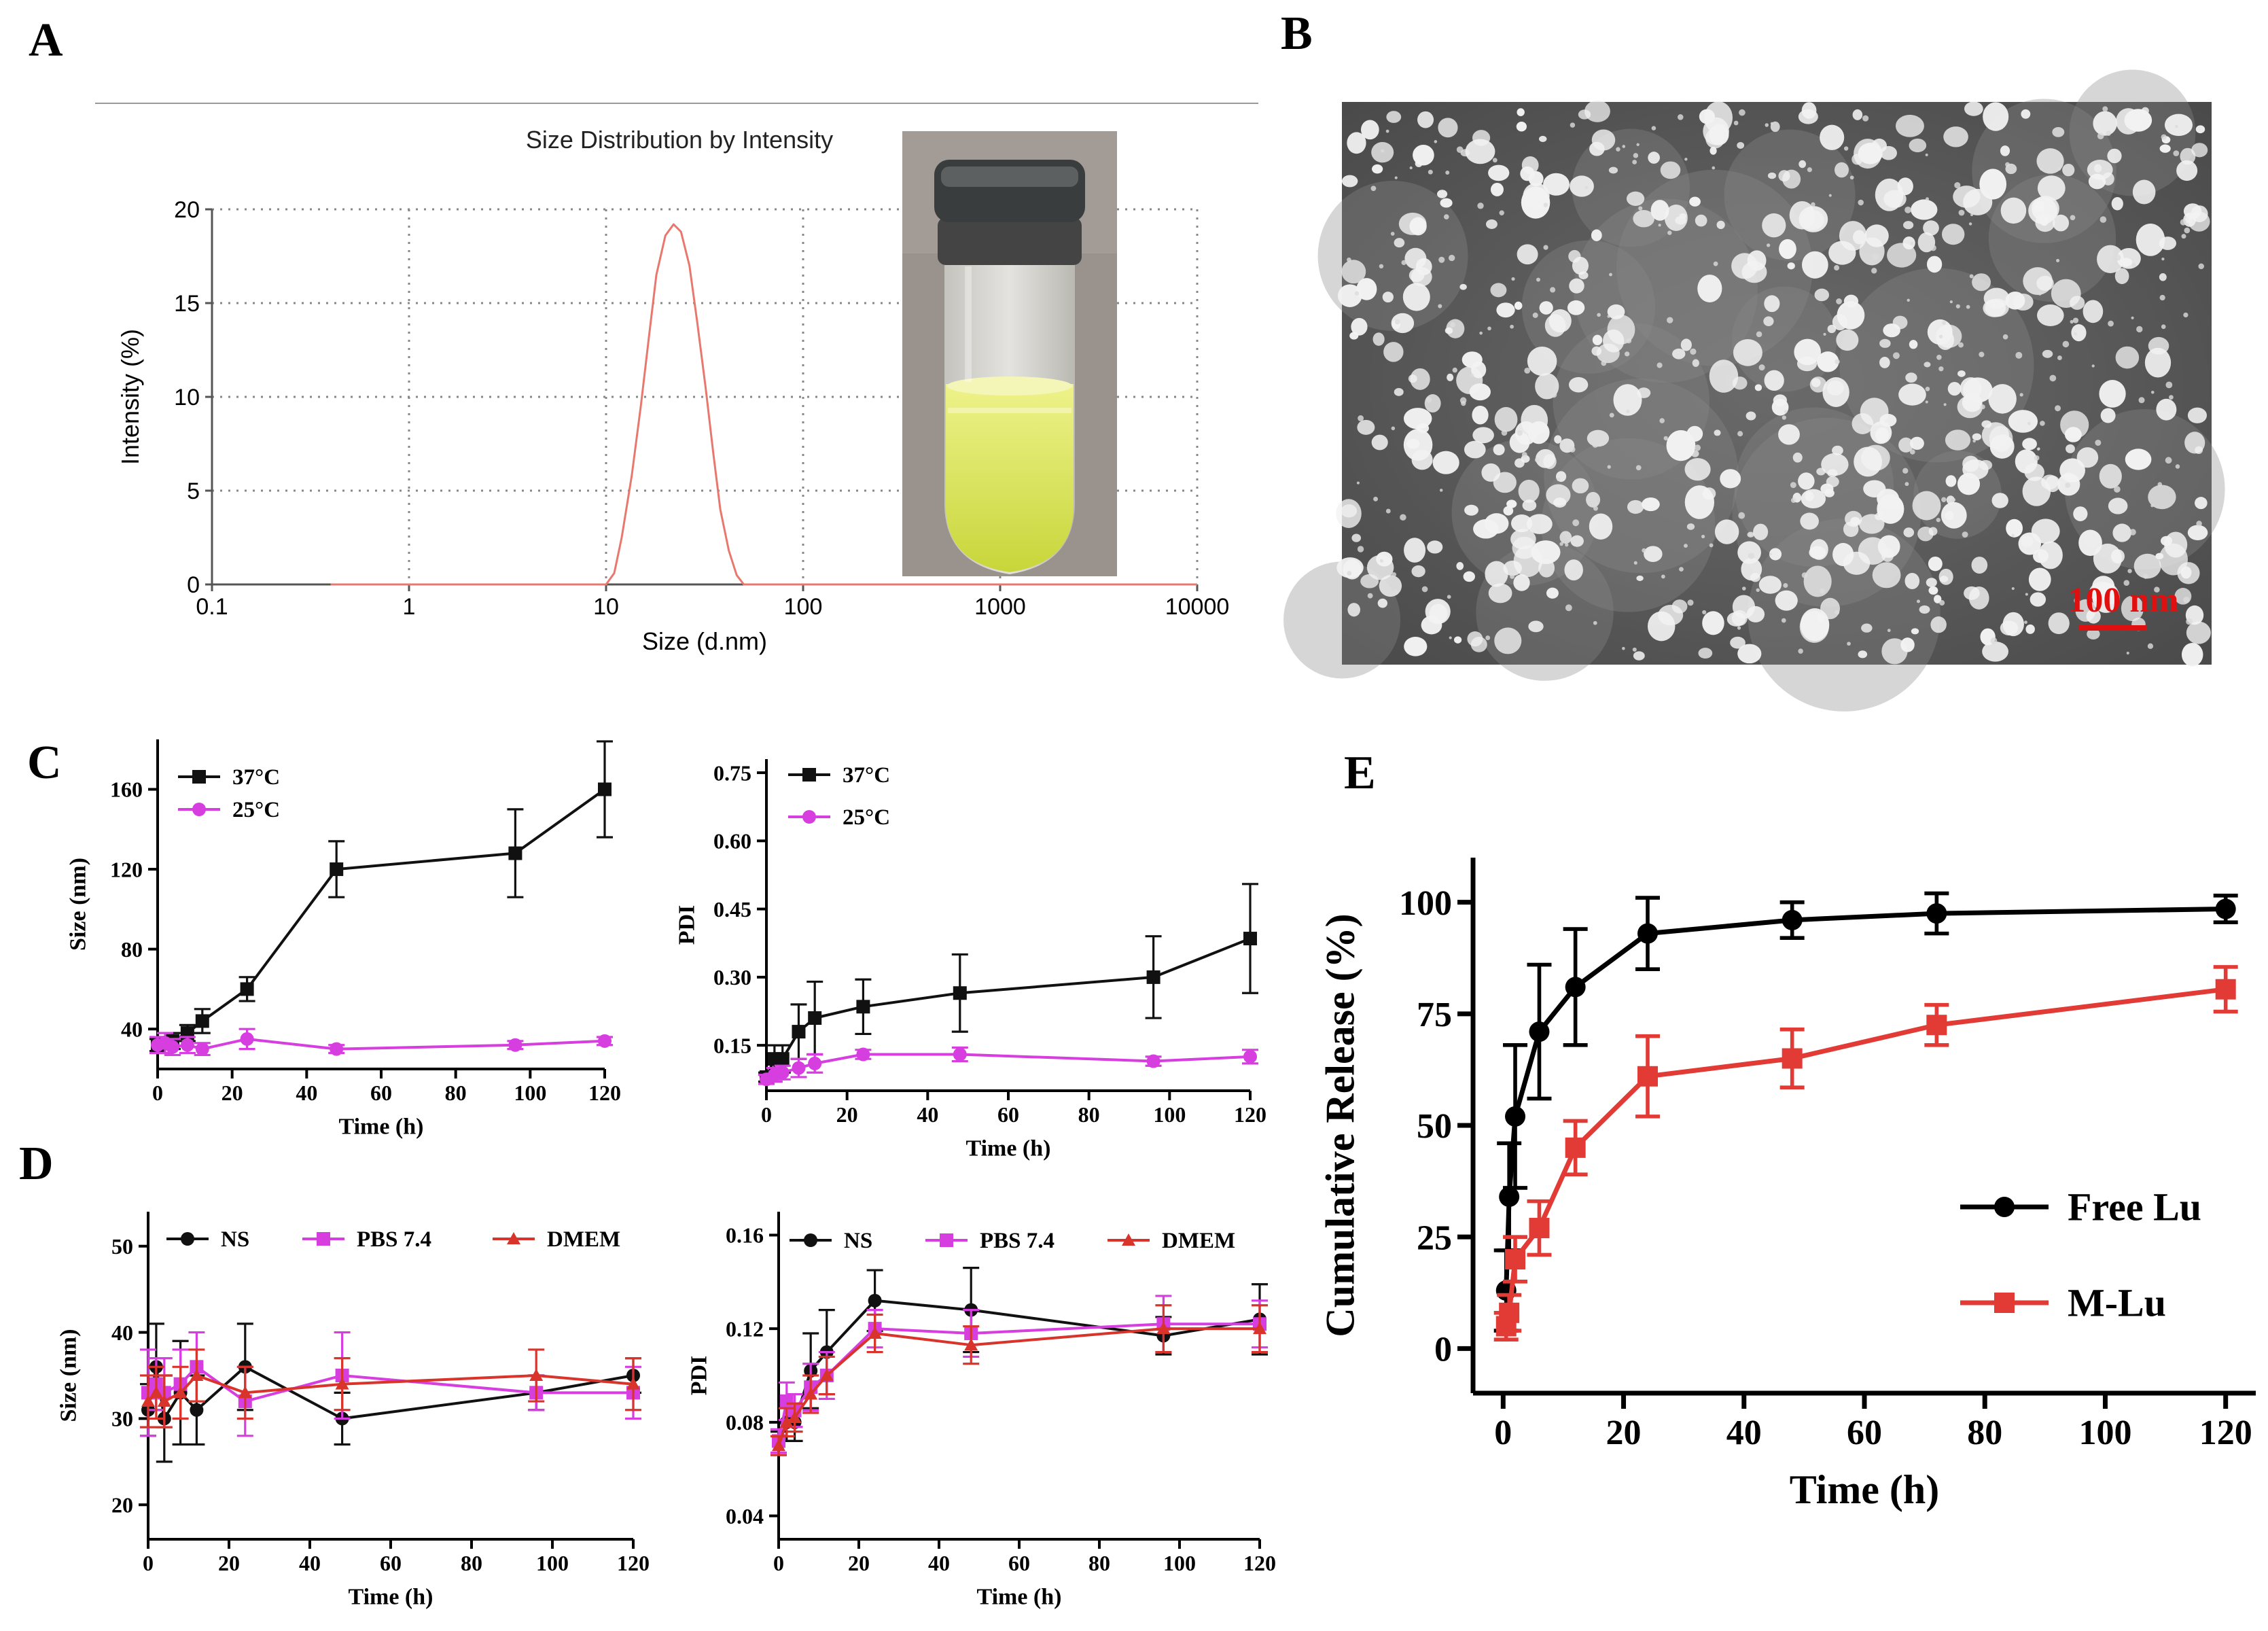 This screenshot has width=2268, height=1631. I want to click on legend-marker, so click(809, 817).